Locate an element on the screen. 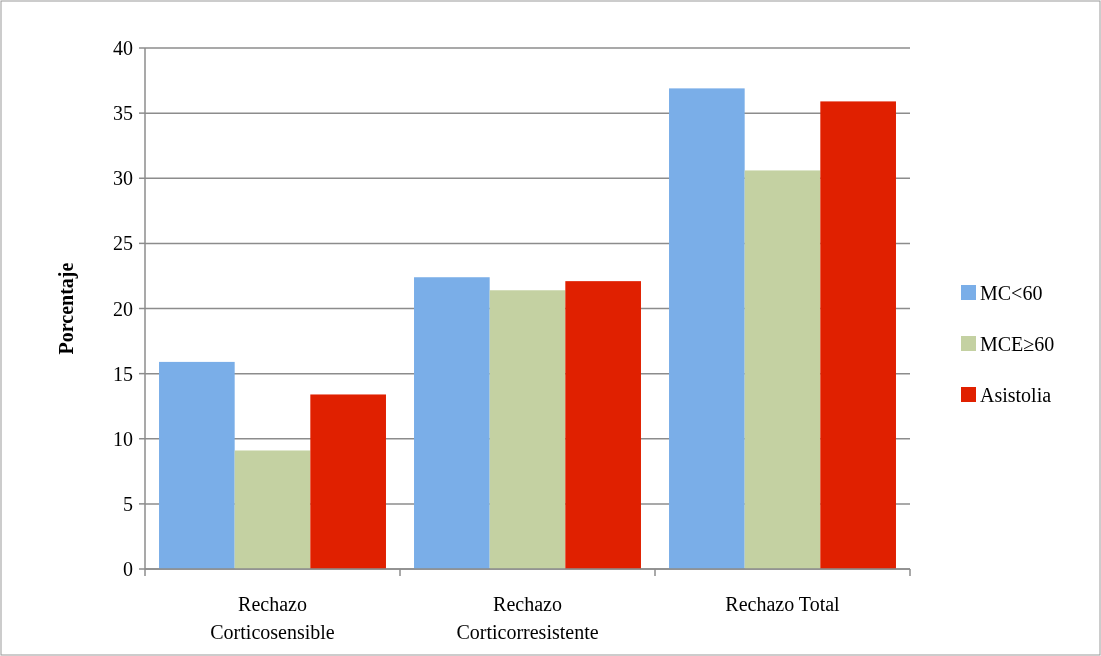 The height and width of the screenshot is (656, 1101). legend-label: MC<60 is located at coordinates (1011, 293).